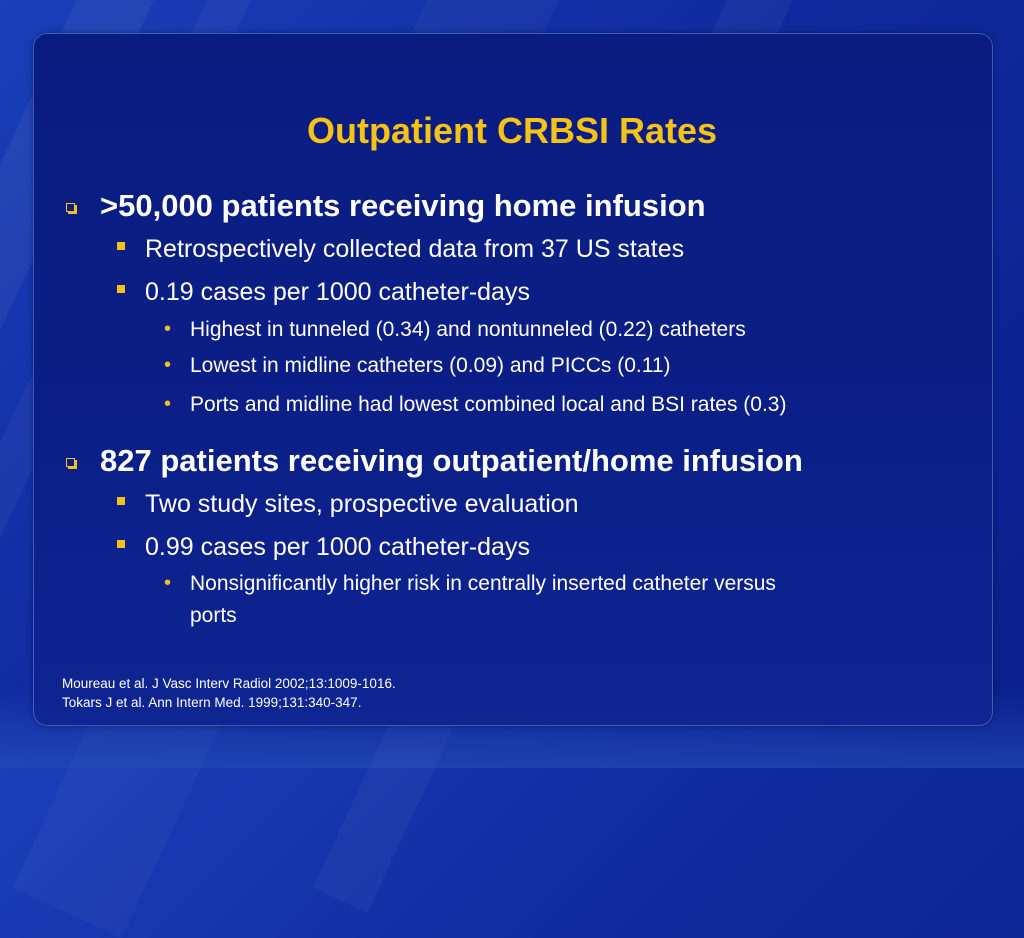 Image resolution: width=1024 pixels, height=938 pixels. I want to click on sub-bullet: 0.19 cases per 1000 catheter-days, so click(337, 292).